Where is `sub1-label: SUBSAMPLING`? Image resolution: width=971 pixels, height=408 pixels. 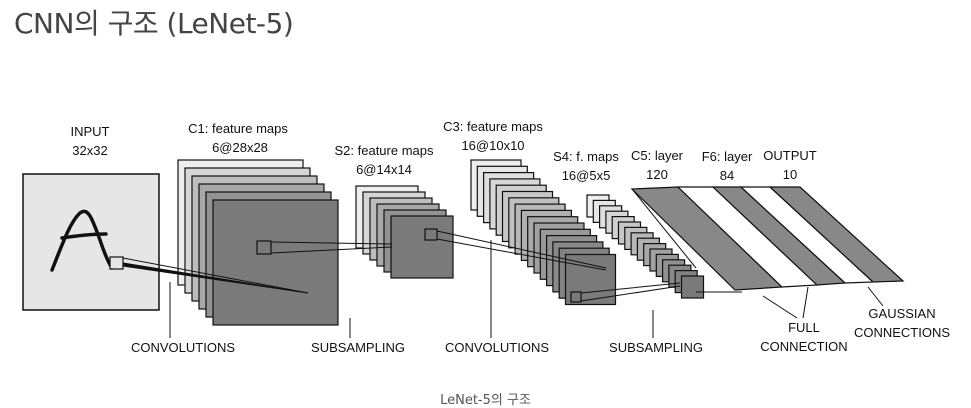
sub1-label: SUBSAMPLING is located at coordinates (358, 347).